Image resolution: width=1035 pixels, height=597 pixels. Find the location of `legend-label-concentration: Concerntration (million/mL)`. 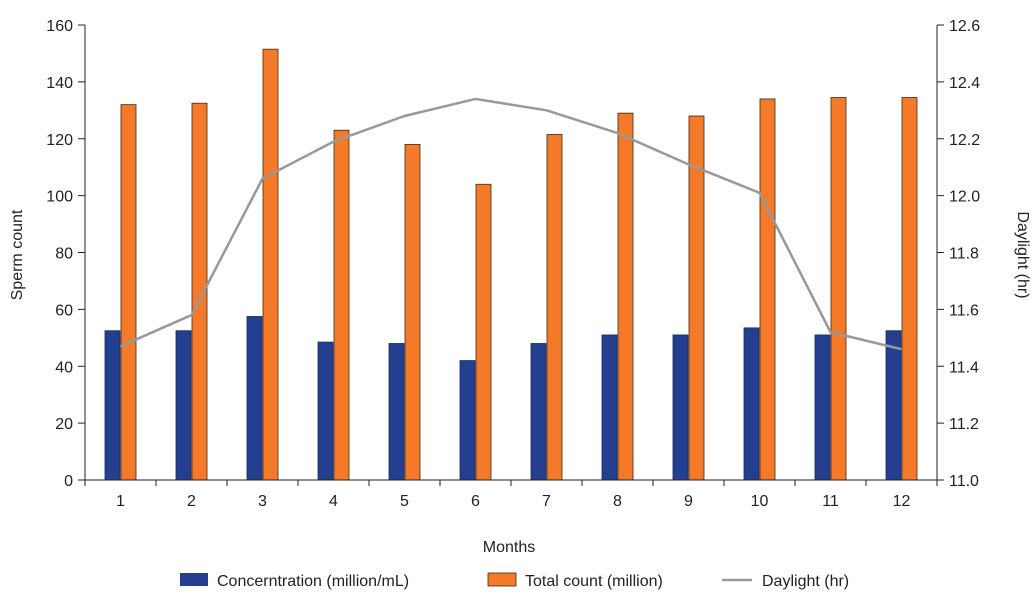

legend-label-concentration: Concerntration (million/mL) is located at coordinates (313, 581).